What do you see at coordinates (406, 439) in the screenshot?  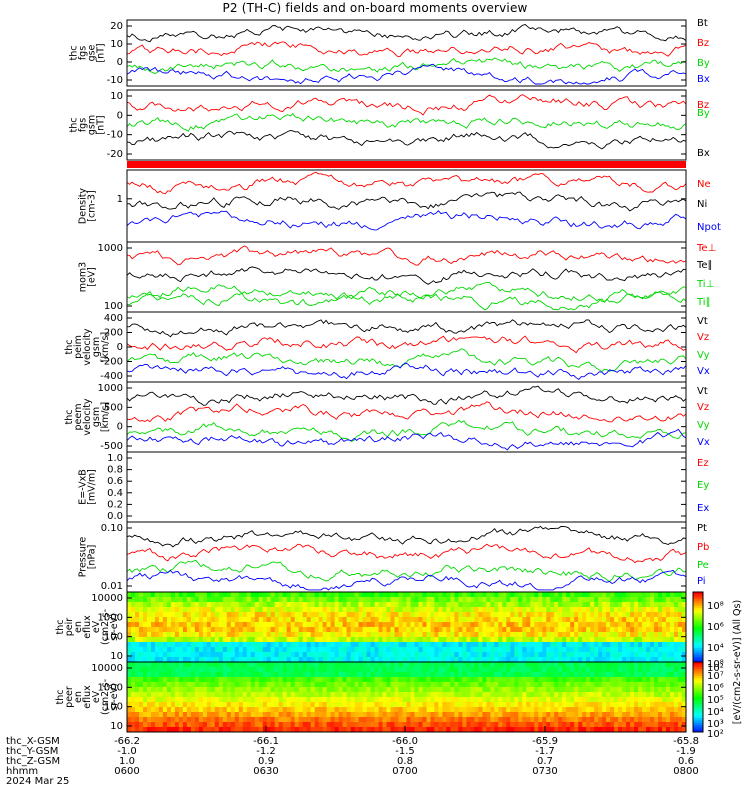 I see `series-line-Vx` at bounding box center [406, 439].